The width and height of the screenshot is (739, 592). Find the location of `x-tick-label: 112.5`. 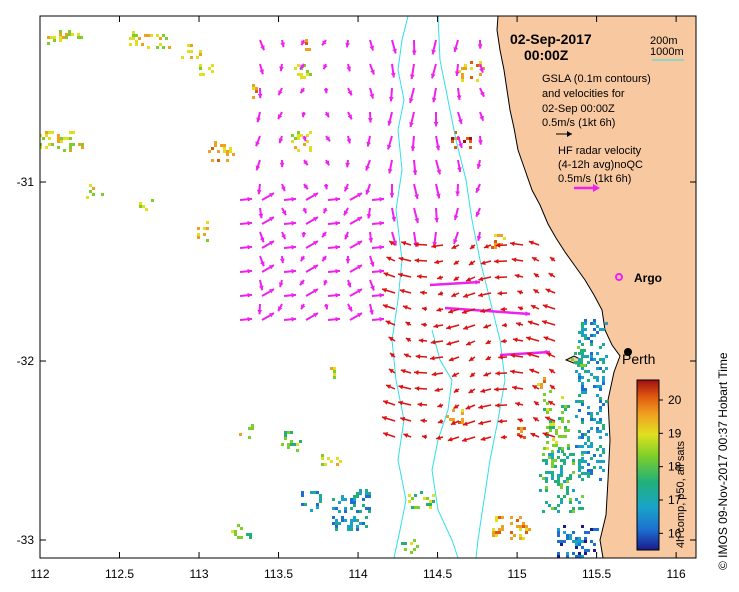

x-tick-label: 112.5 is located at coordinates (119, 574).